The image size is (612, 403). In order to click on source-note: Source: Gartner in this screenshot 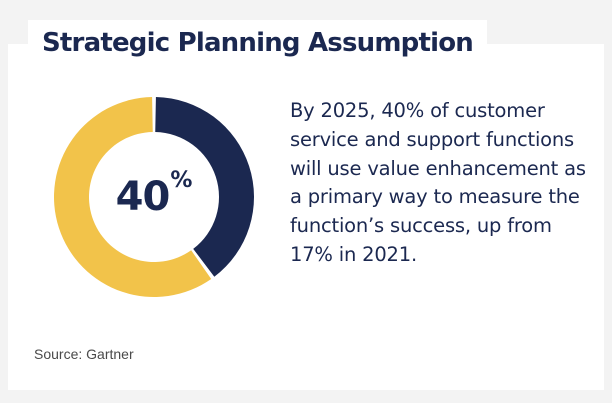, I will do `click(84, 354)`.